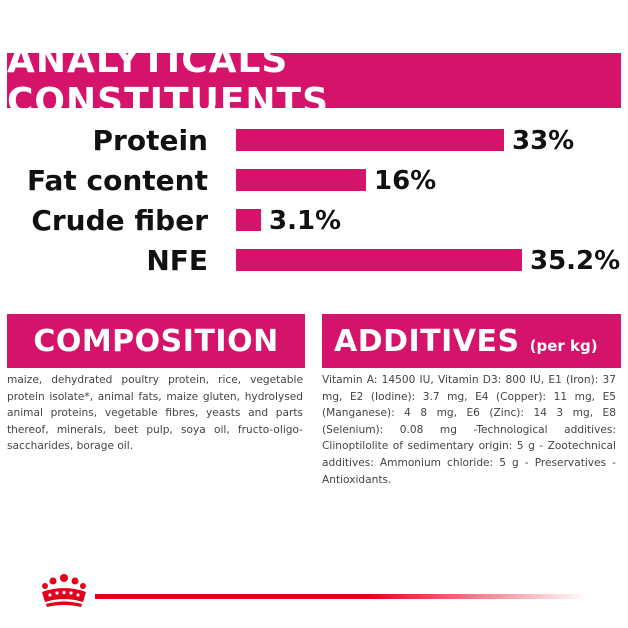 The image size is (628, 628). What do you see at coordinates (64, 590) in the screenshot?
I see `royal-canin-crown-logo` at bounding box center [64, 590].